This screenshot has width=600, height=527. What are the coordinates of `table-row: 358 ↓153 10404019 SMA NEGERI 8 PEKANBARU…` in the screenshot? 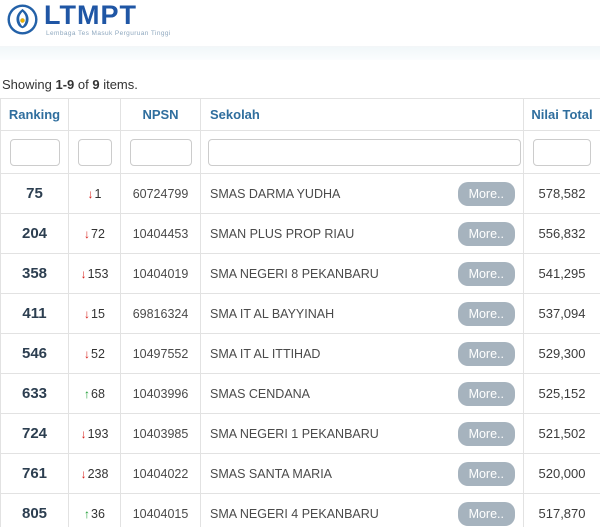 It's located at (300, 273).